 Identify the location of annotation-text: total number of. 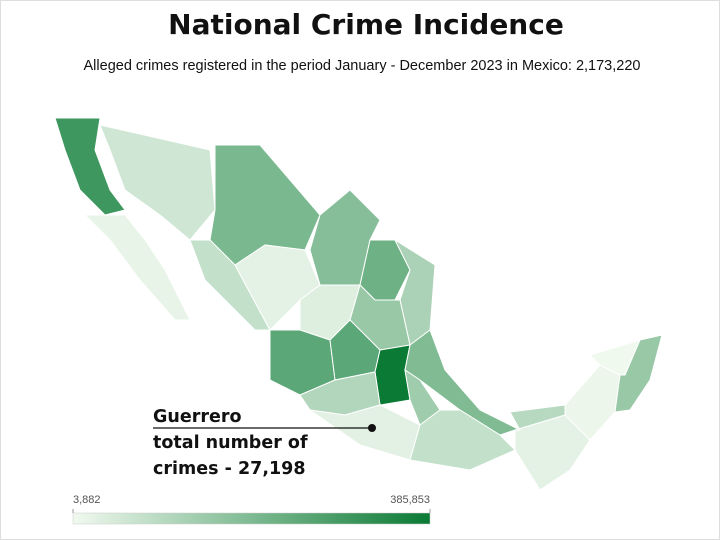
(230, 443).